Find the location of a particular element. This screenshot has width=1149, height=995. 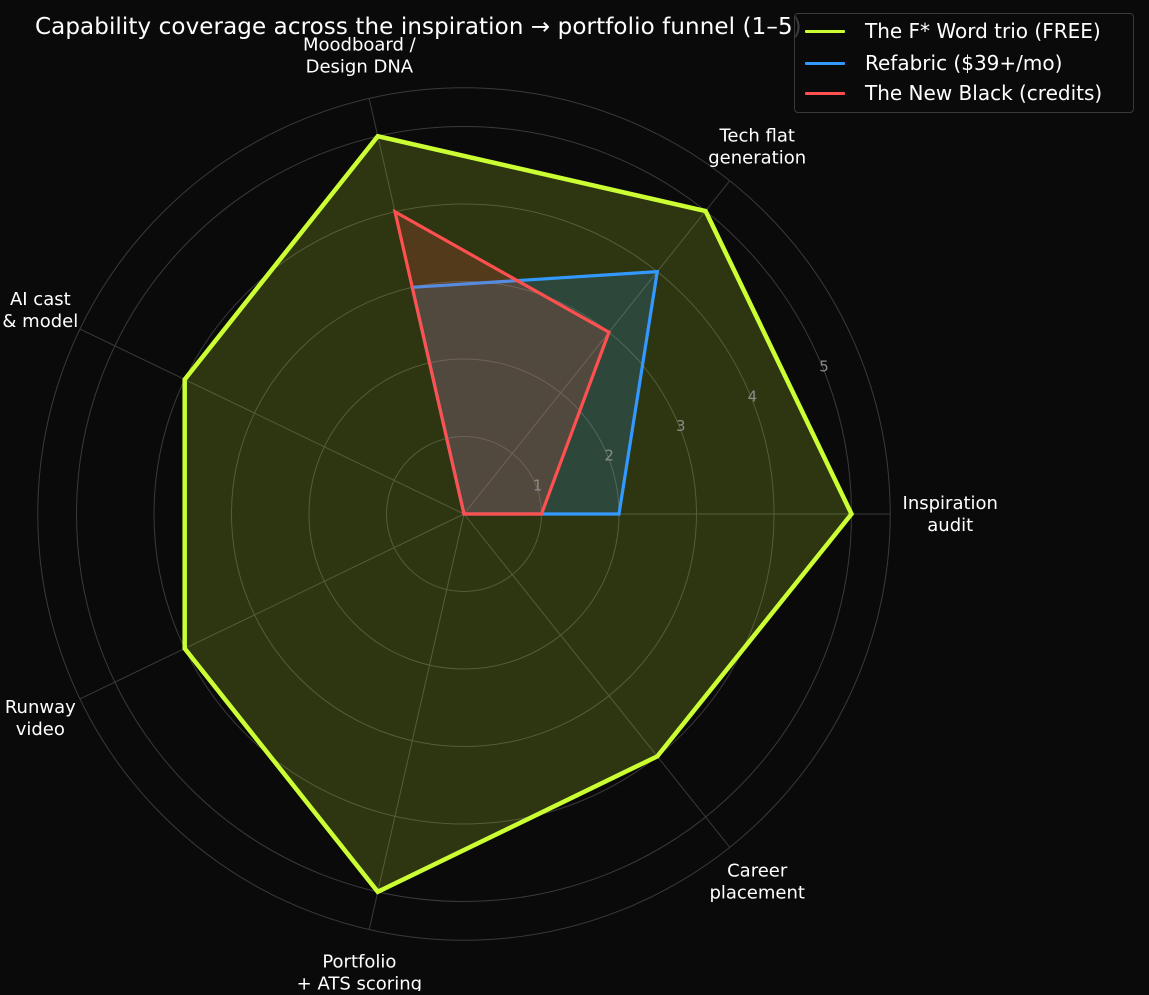

series-line-the-new-black-credits is located at coordinates (501, 362).